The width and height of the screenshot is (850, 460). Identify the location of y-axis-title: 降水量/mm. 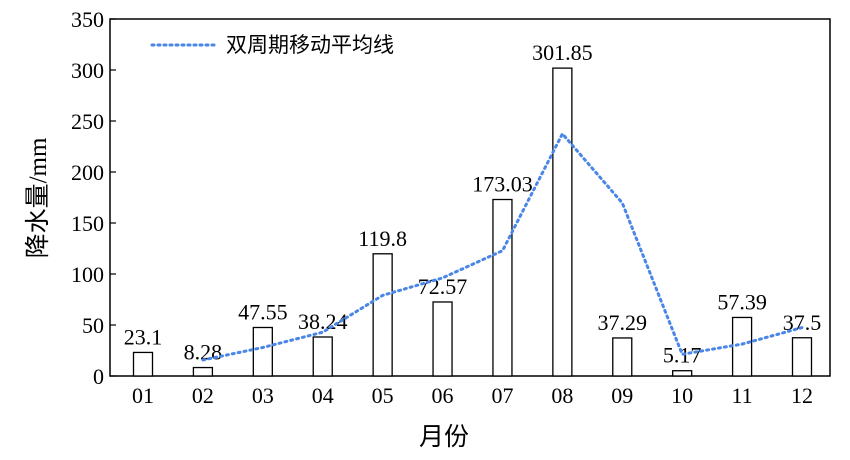
(38, 197).